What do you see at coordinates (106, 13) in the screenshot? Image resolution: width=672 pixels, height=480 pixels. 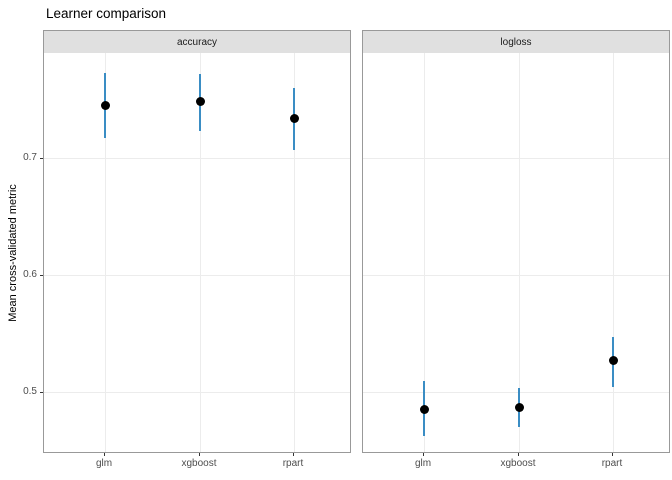 I see `plot-title: Learner comparison` at bounding box center [106, 13].